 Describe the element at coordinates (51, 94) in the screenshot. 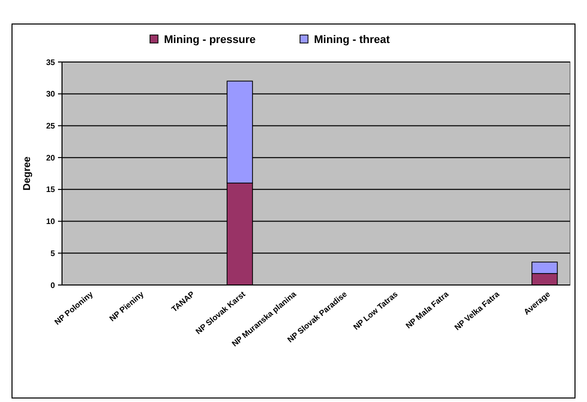

I see `y-tick-label: 30` at that location.